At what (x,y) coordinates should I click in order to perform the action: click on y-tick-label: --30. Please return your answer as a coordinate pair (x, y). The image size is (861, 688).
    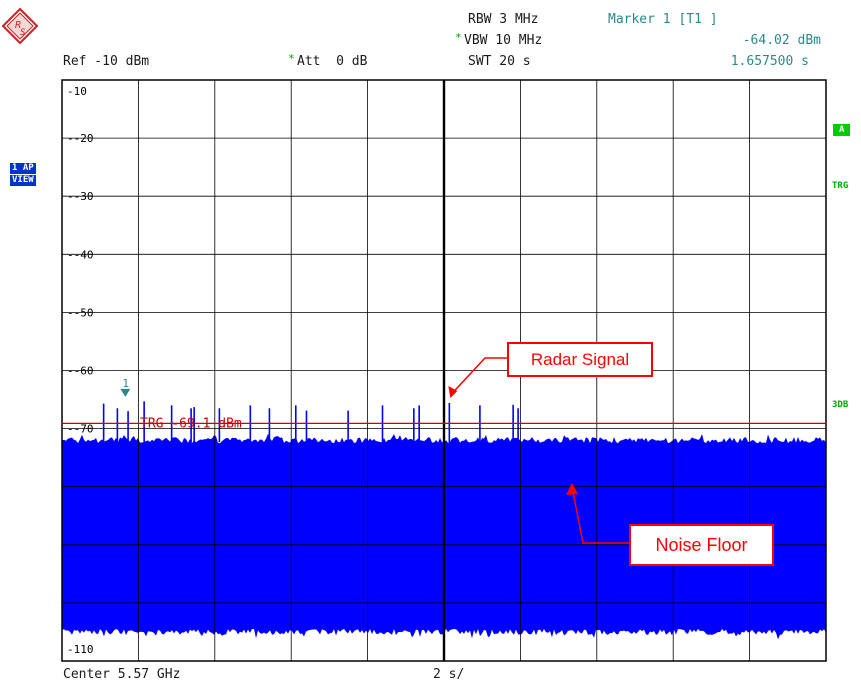
    Looking at the image, I should click on (80, 196).